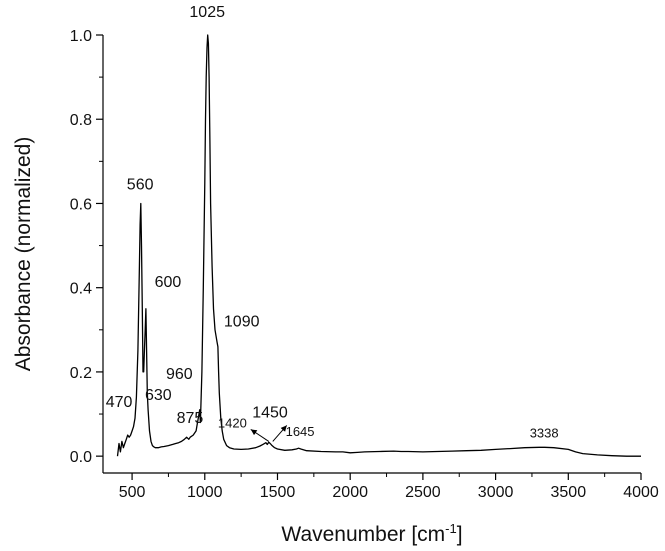 This screenshot has height=551, width=665. What do you see at coordinates (168, 282) in the screenshot?
I see `peak-label-600: 600` at bounding box center [168, 282].